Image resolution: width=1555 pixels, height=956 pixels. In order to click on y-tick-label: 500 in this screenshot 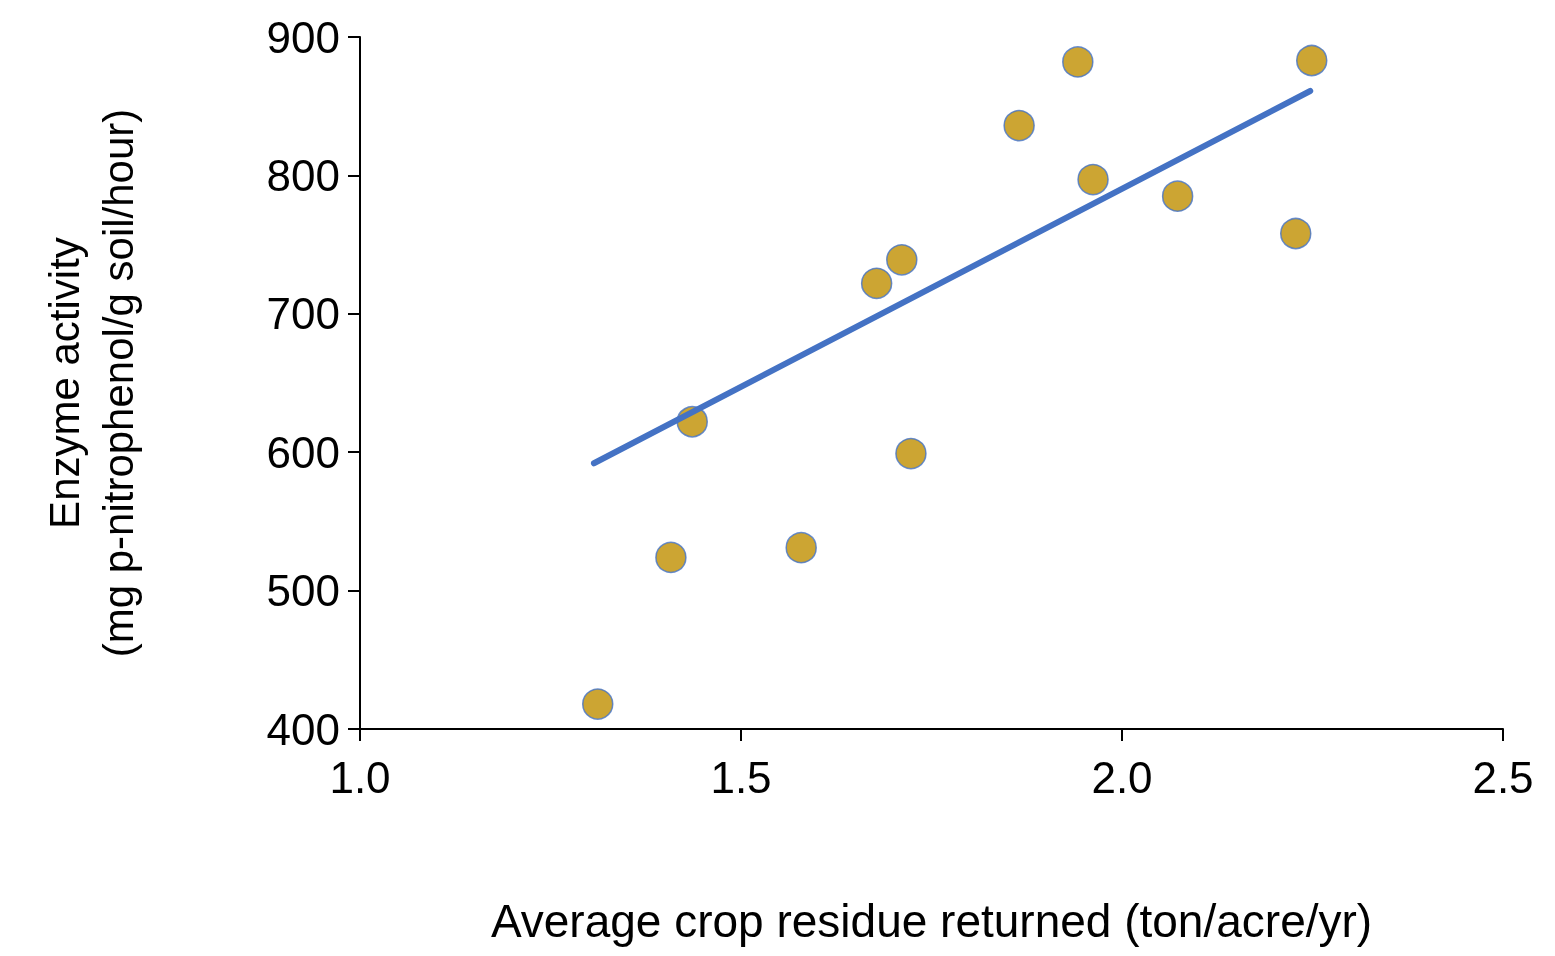, I will do `click(303, 591)`.